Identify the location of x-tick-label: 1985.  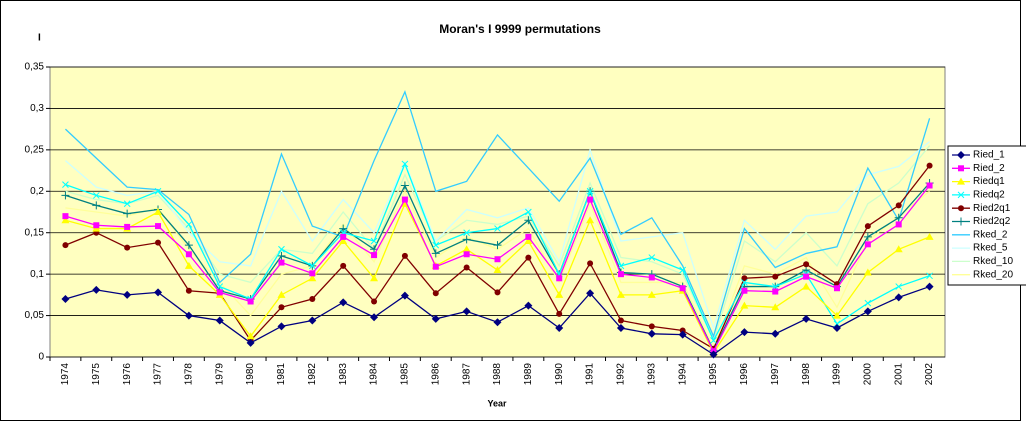
(405, 374).